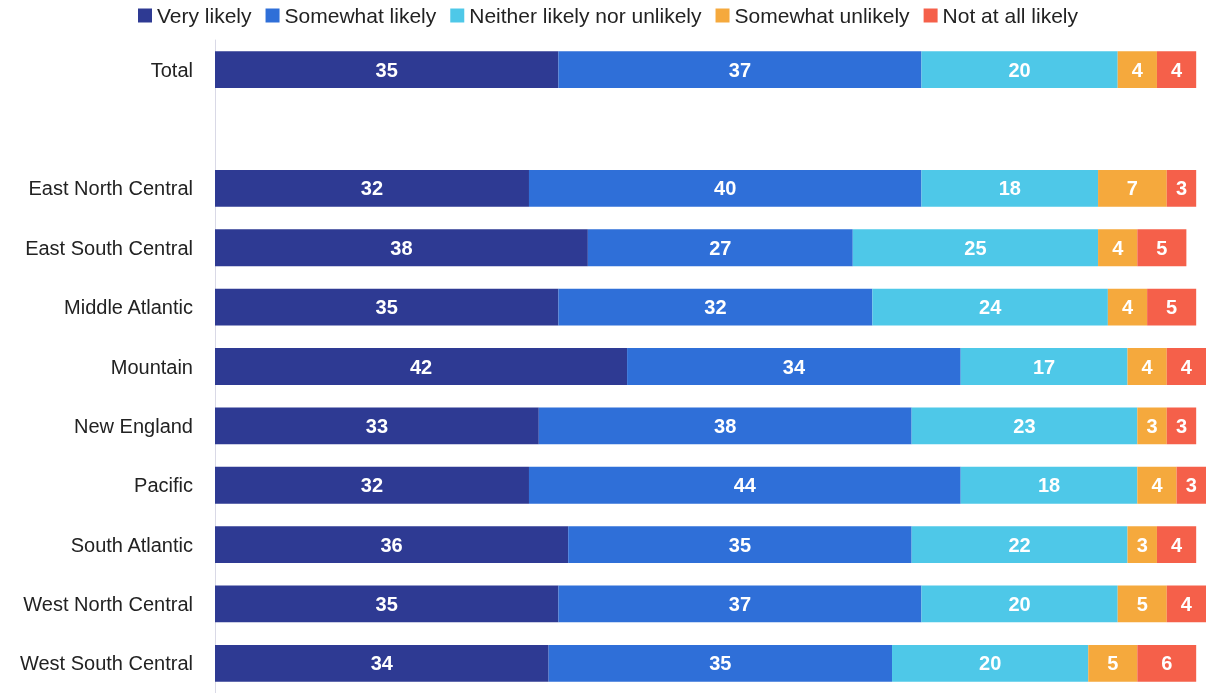  I want to click on legend-label: Somewhat likely, so click(360, 15).